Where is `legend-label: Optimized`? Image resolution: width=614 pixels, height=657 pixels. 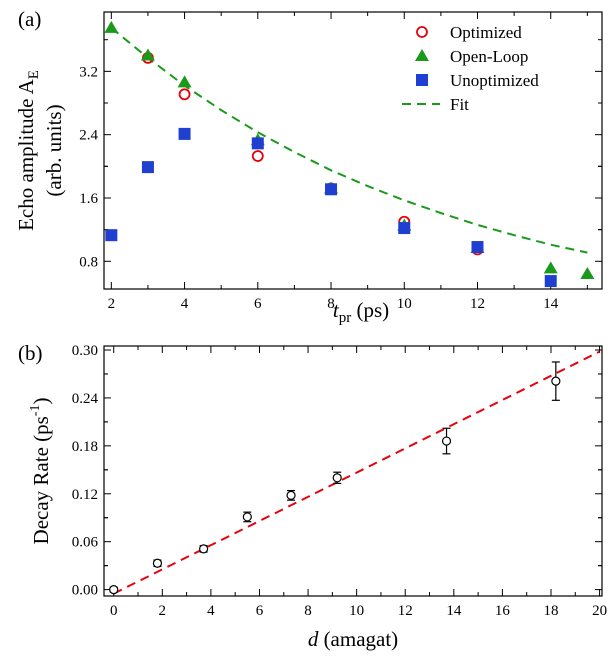 legend-label: Optimized is located at coordinates (486, 32).